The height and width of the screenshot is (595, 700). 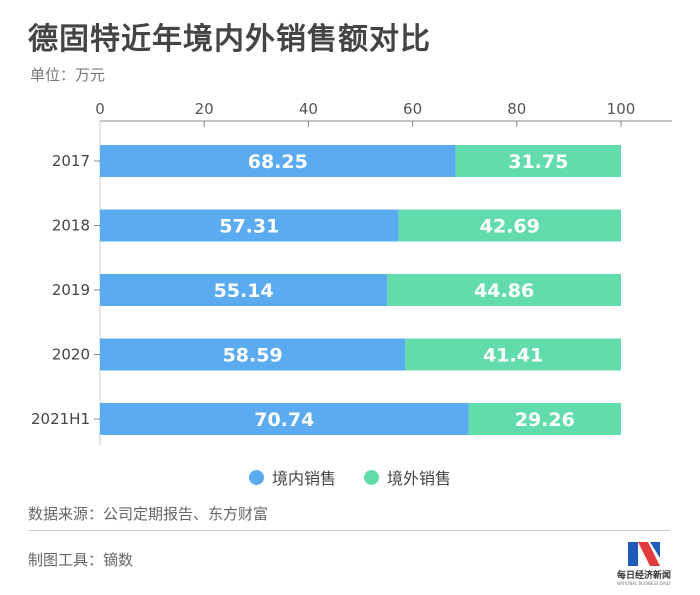 I want to click on data-label: 42.69, so click(x=510, y=227).